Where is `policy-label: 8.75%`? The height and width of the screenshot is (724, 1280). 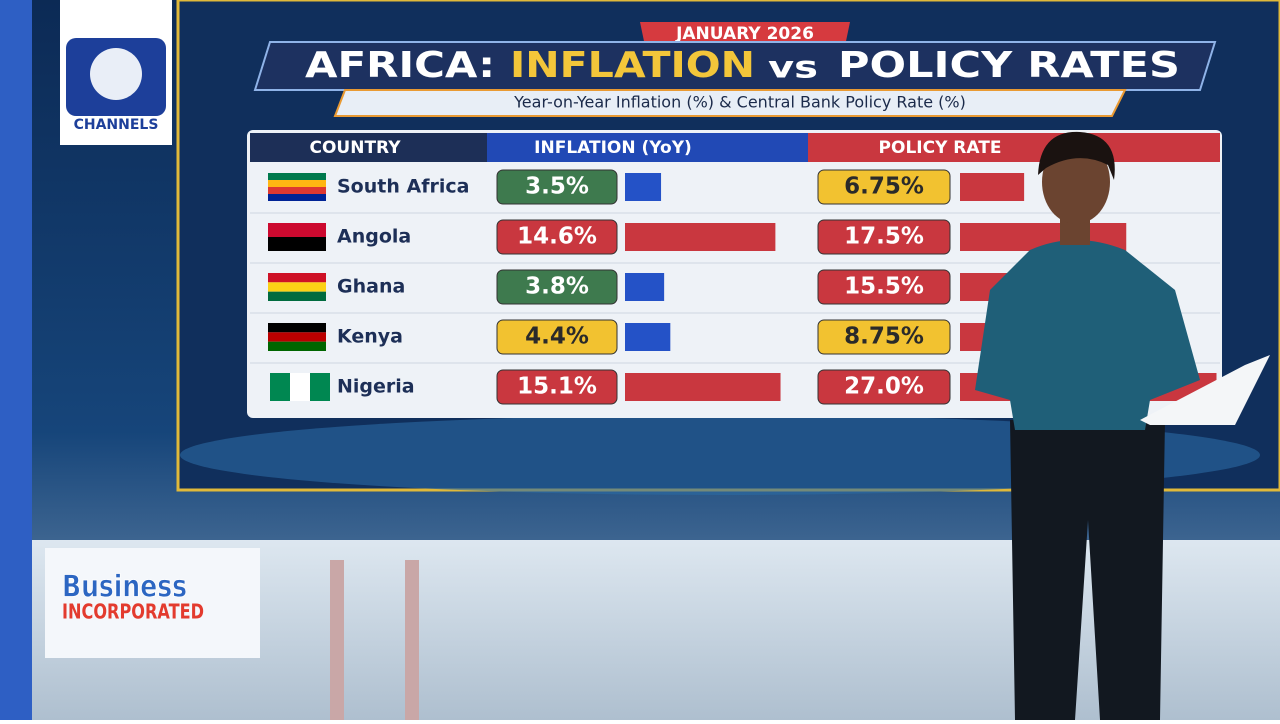 policy-label: 8.75% is located at coordinates (884, 337).